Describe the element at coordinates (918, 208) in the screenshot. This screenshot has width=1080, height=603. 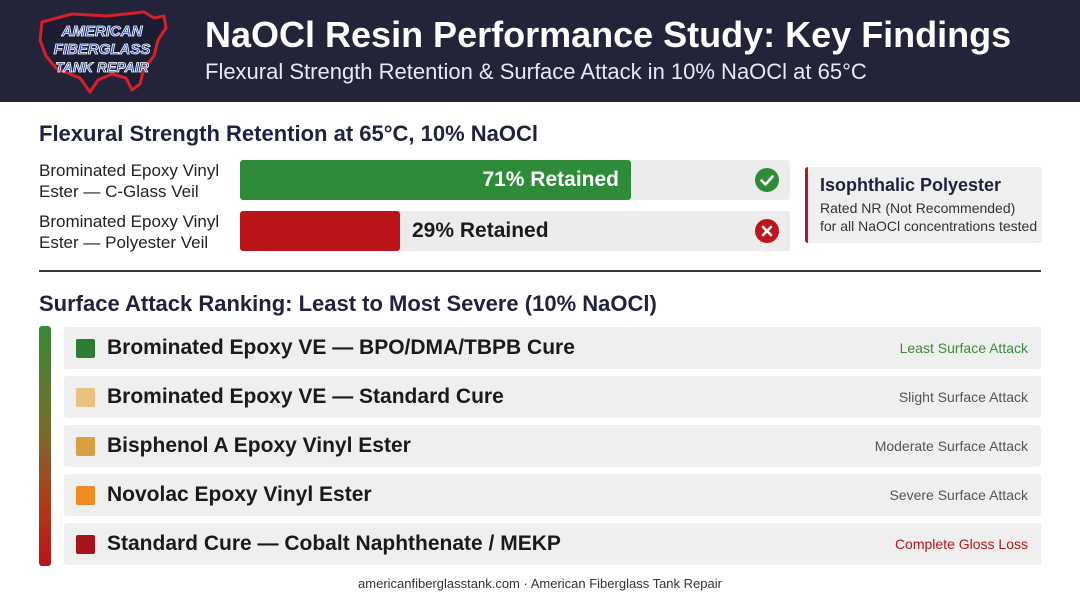
I see `note-line-1: Rated NR (Not Recommended)` at that location.